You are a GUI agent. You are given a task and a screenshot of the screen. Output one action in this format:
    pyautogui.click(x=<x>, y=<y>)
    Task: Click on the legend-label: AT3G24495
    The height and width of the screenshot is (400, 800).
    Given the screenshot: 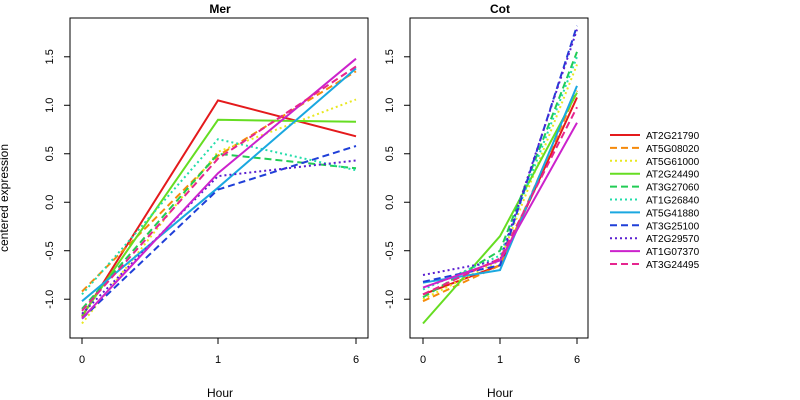 What is the action you would take?
    pyautogui.click(x=673, y=265)
    